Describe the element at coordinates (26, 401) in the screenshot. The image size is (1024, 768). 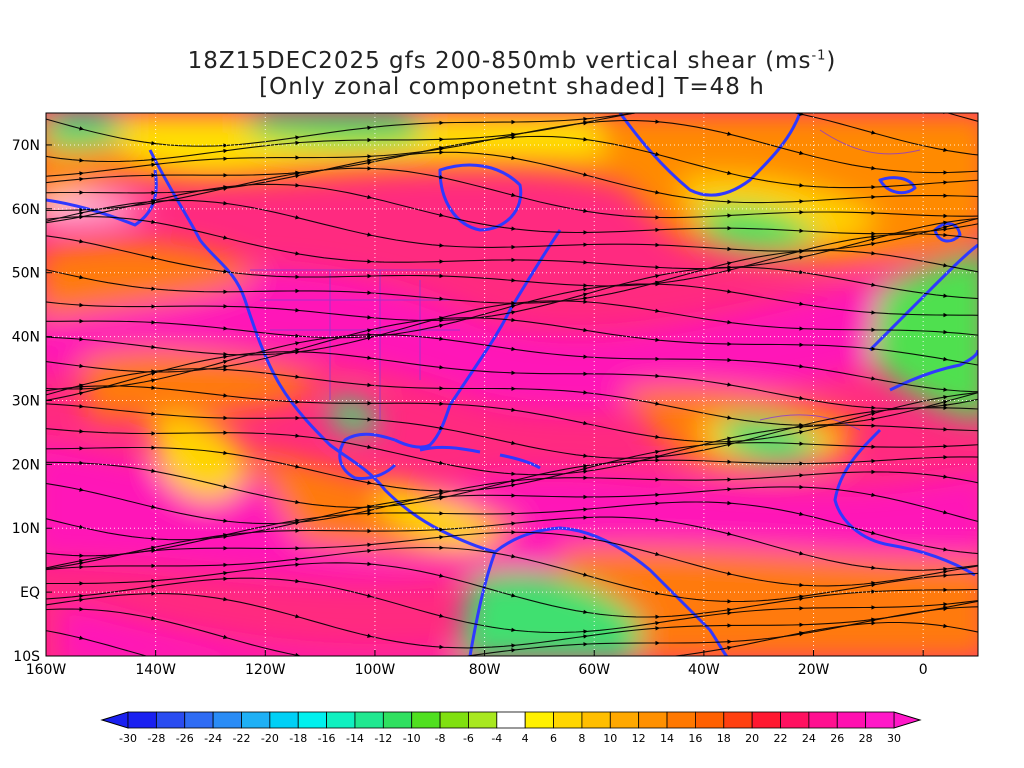
I see `lat-label: 30N` at that location.